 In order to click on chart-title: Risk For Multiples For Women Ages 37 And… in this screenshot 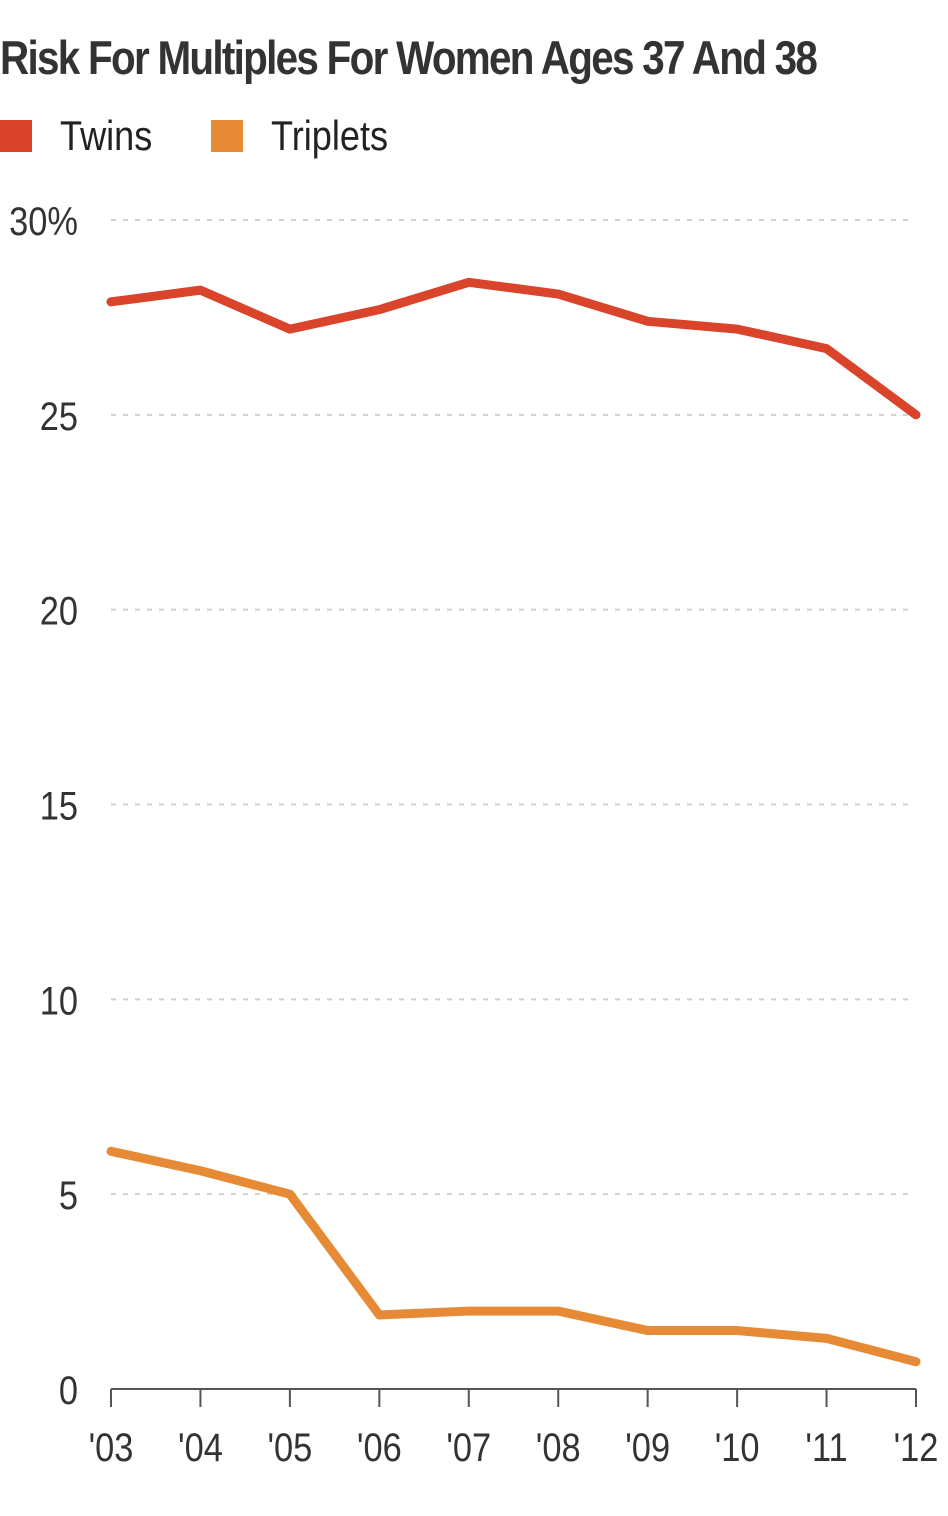, I will do `click(409, 57)`.